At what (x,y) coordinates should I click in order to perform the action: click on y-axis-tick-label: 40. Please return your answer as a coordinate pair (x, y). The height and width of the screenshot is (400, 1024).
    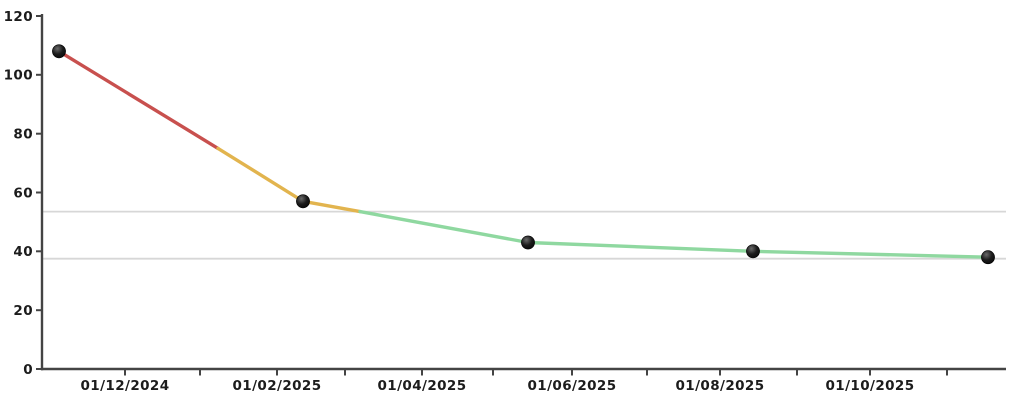
    Looking at the image, I should click on (23, 252).